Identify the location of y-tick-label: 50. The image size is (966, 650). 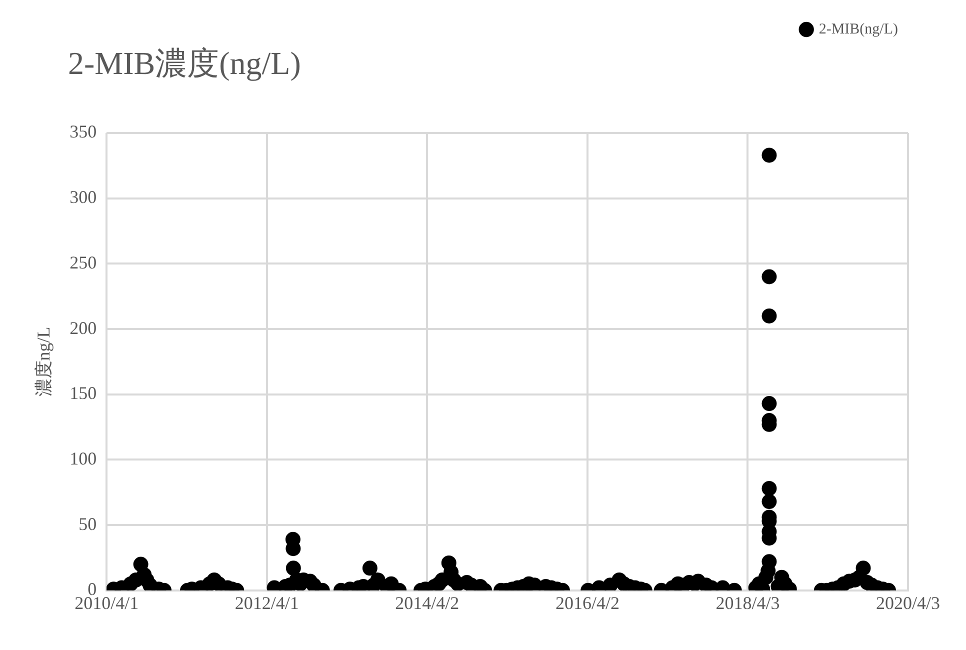
(87, 524).